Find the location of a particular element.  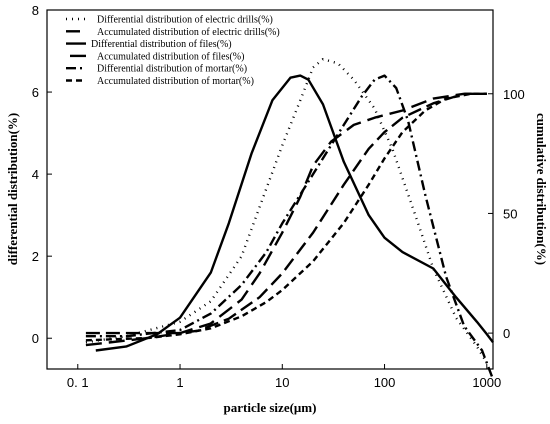

y-tick-label: 4 is located at coordinates (35, 174).